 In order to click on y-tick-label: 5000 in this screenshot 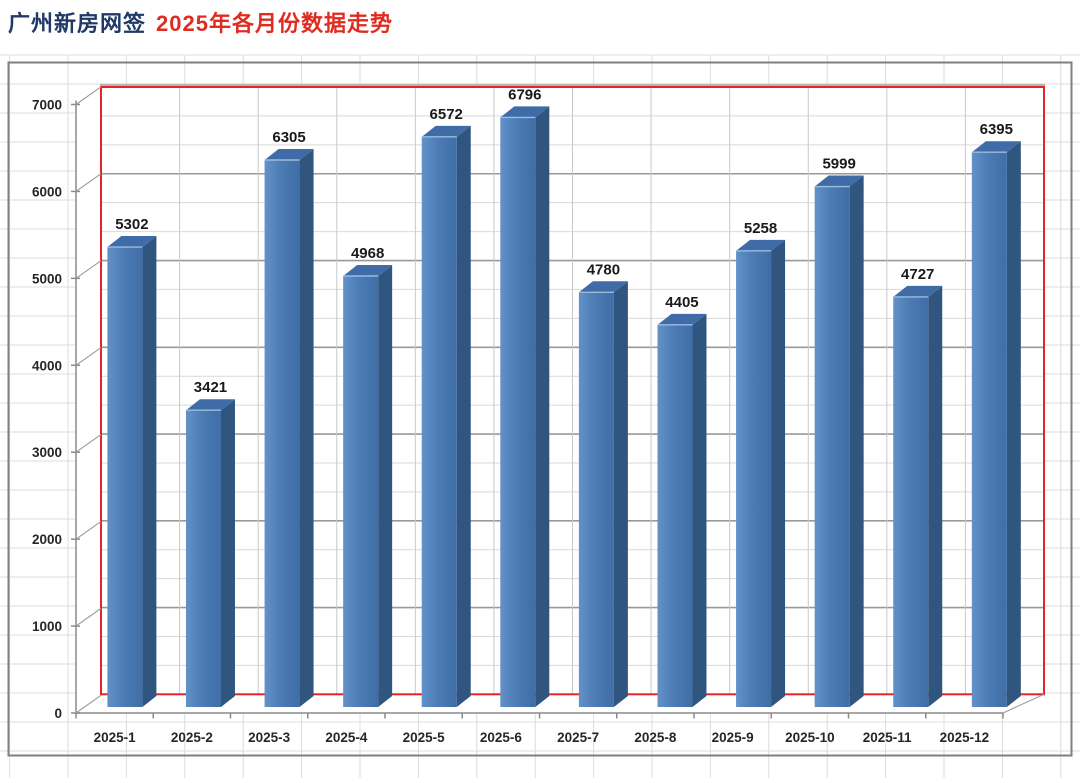, I will do `click(47, 278)`.